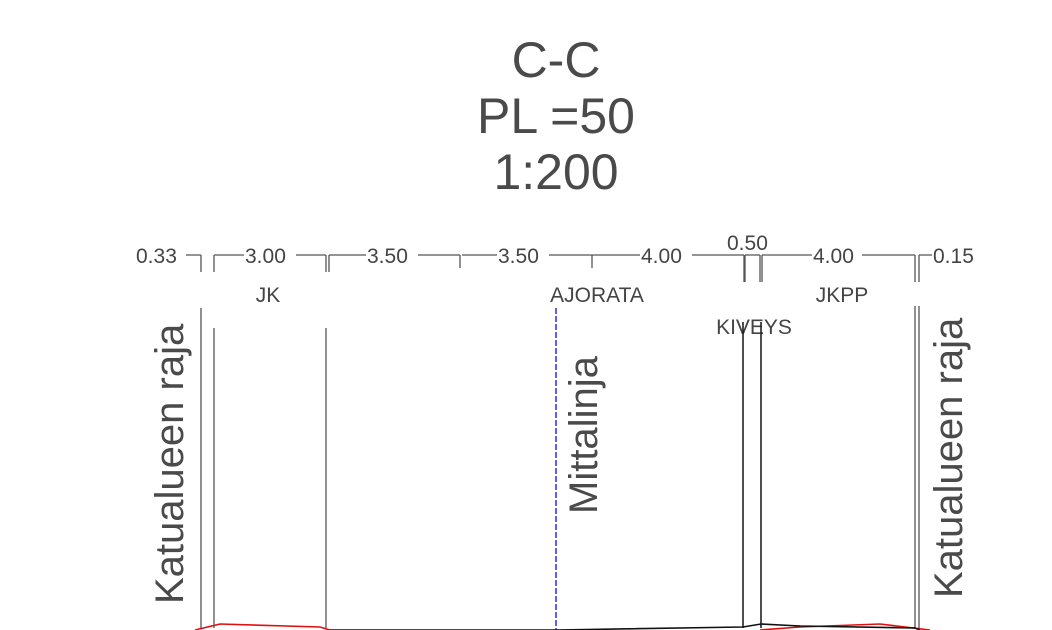 The height and width of the screenshot is (630, 1052). I want to click on title-block: C-C PL =50 1:200, so click(556, 116).